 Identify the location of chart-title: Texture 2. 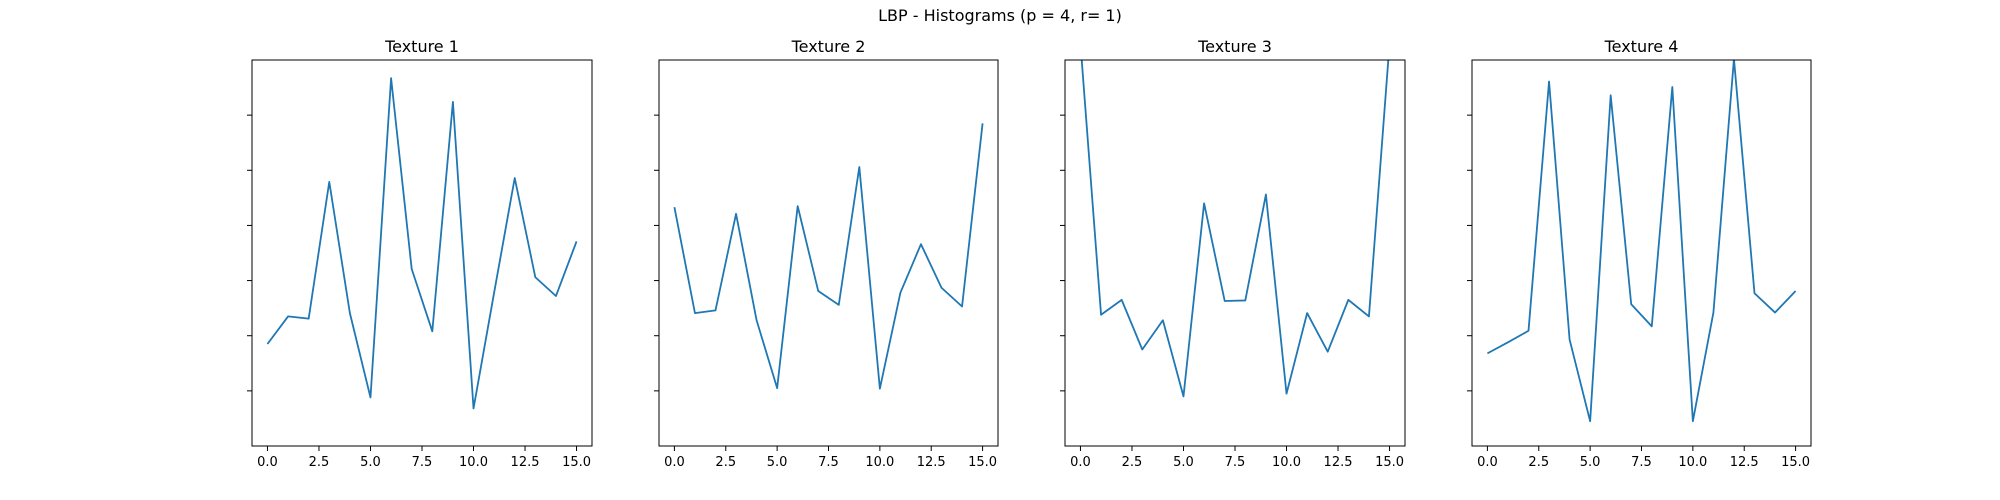
(828, 46).